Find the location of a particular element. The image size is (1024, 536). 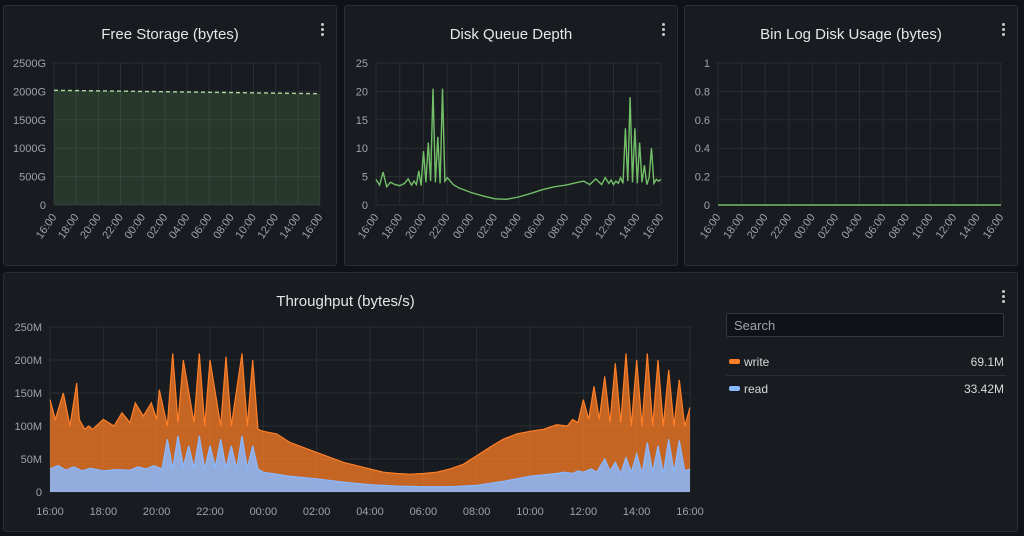

panel-title: Bin Log Disk Usage (bytes) is located at coordinates (851, 34).